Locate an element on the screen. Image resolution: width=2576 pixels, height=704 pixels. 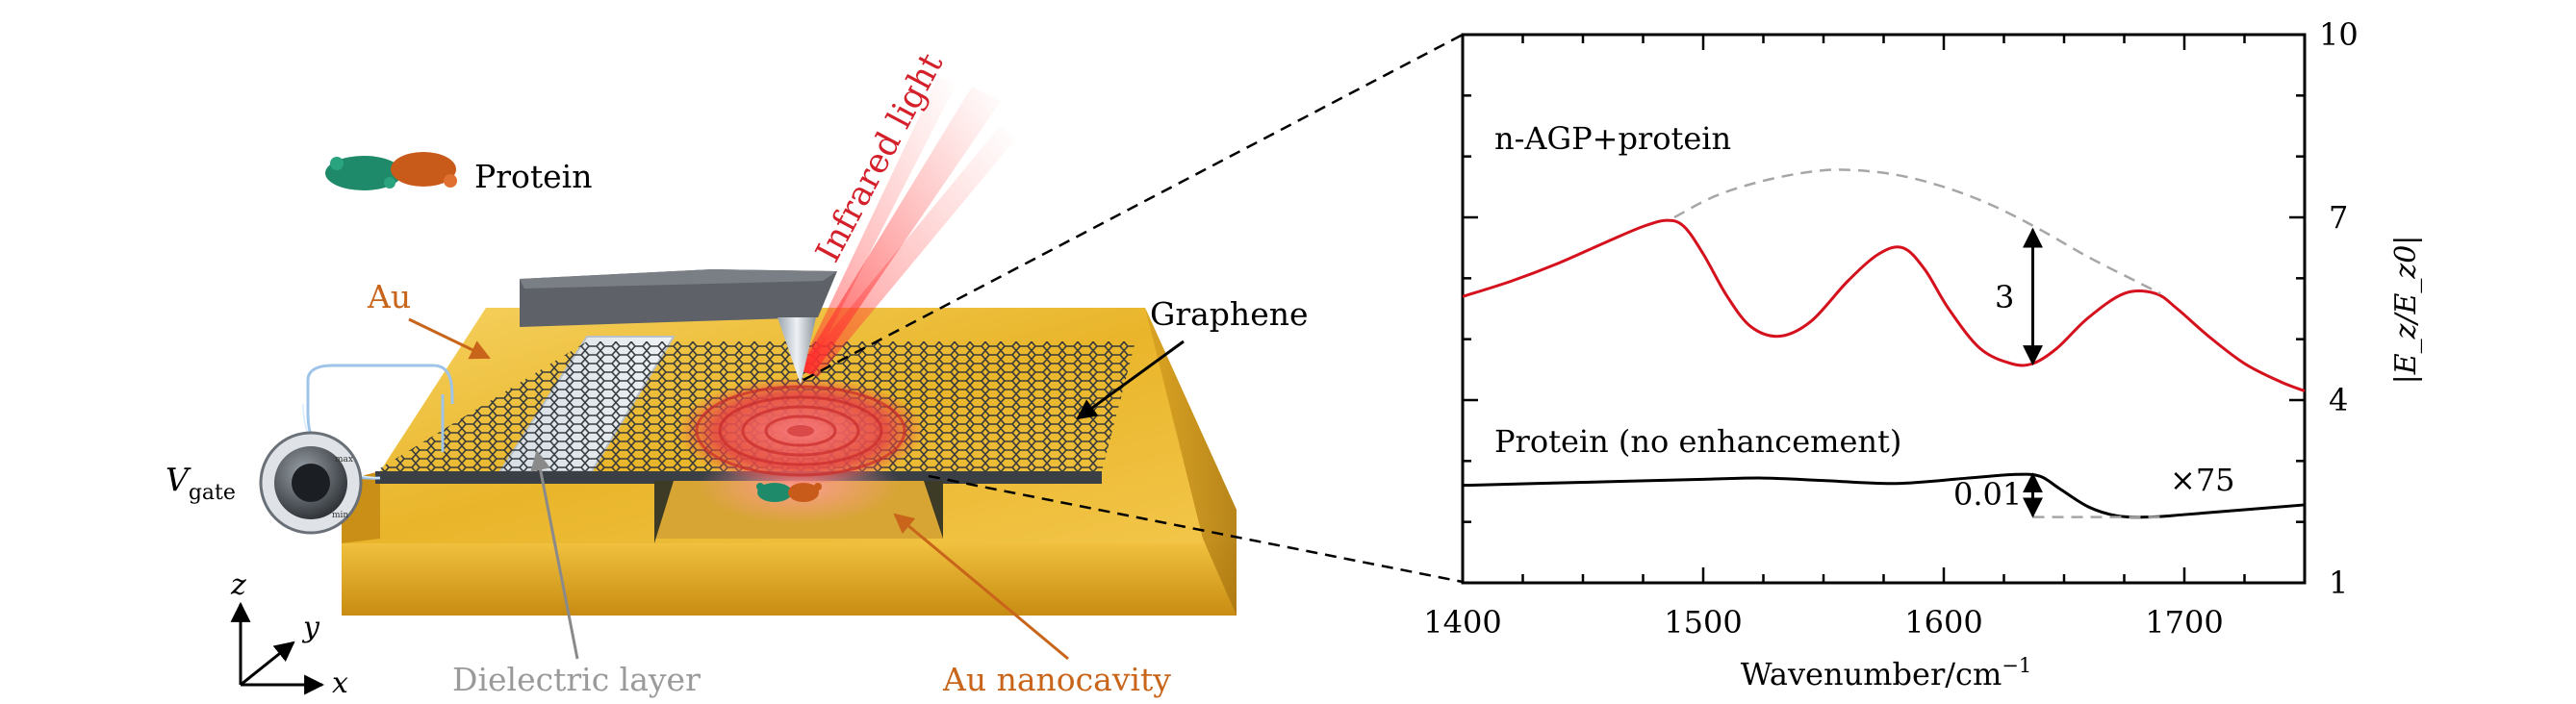
axis-y-label: y is located at coordinates (310, 627).